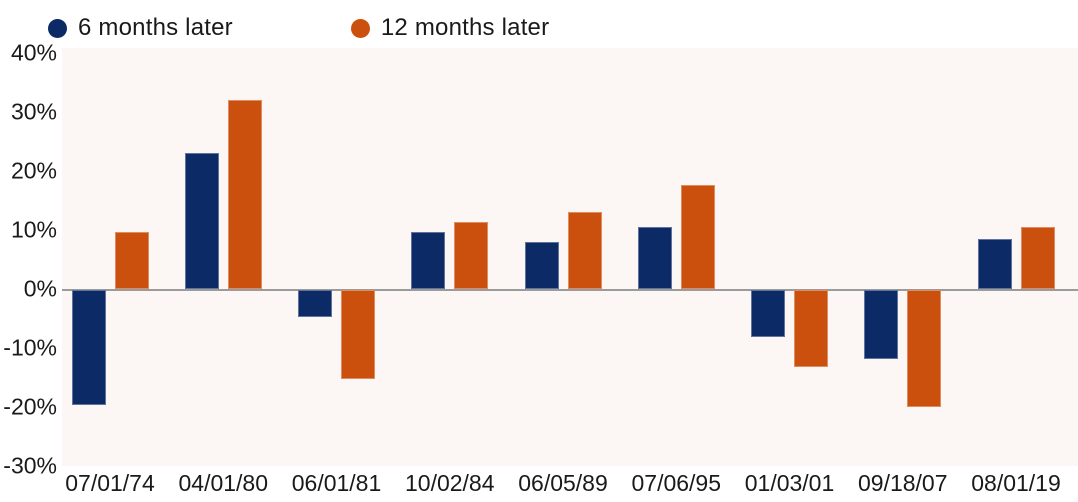 This screenshot has height=502, width=1078. Describe the element at coordinates (30, 406) in the screenshot. I see `y-tick-label: -20%` at that location.